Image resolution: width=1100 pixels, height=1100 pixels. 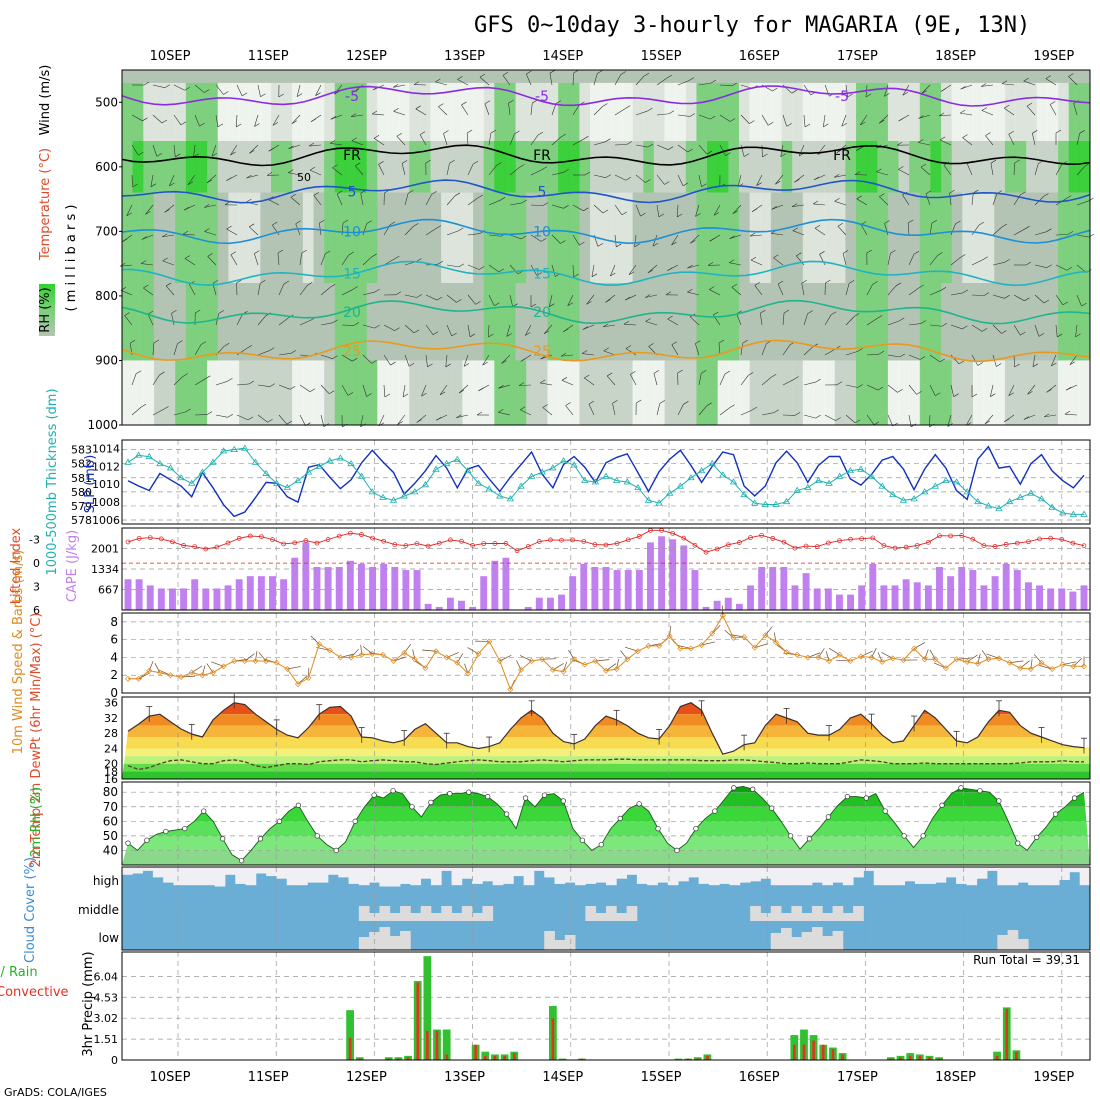 What do you see at coordinates (542, 156) in the screenshot?
I see `temp-contour-label: FR` at bounding box center [542, 156].